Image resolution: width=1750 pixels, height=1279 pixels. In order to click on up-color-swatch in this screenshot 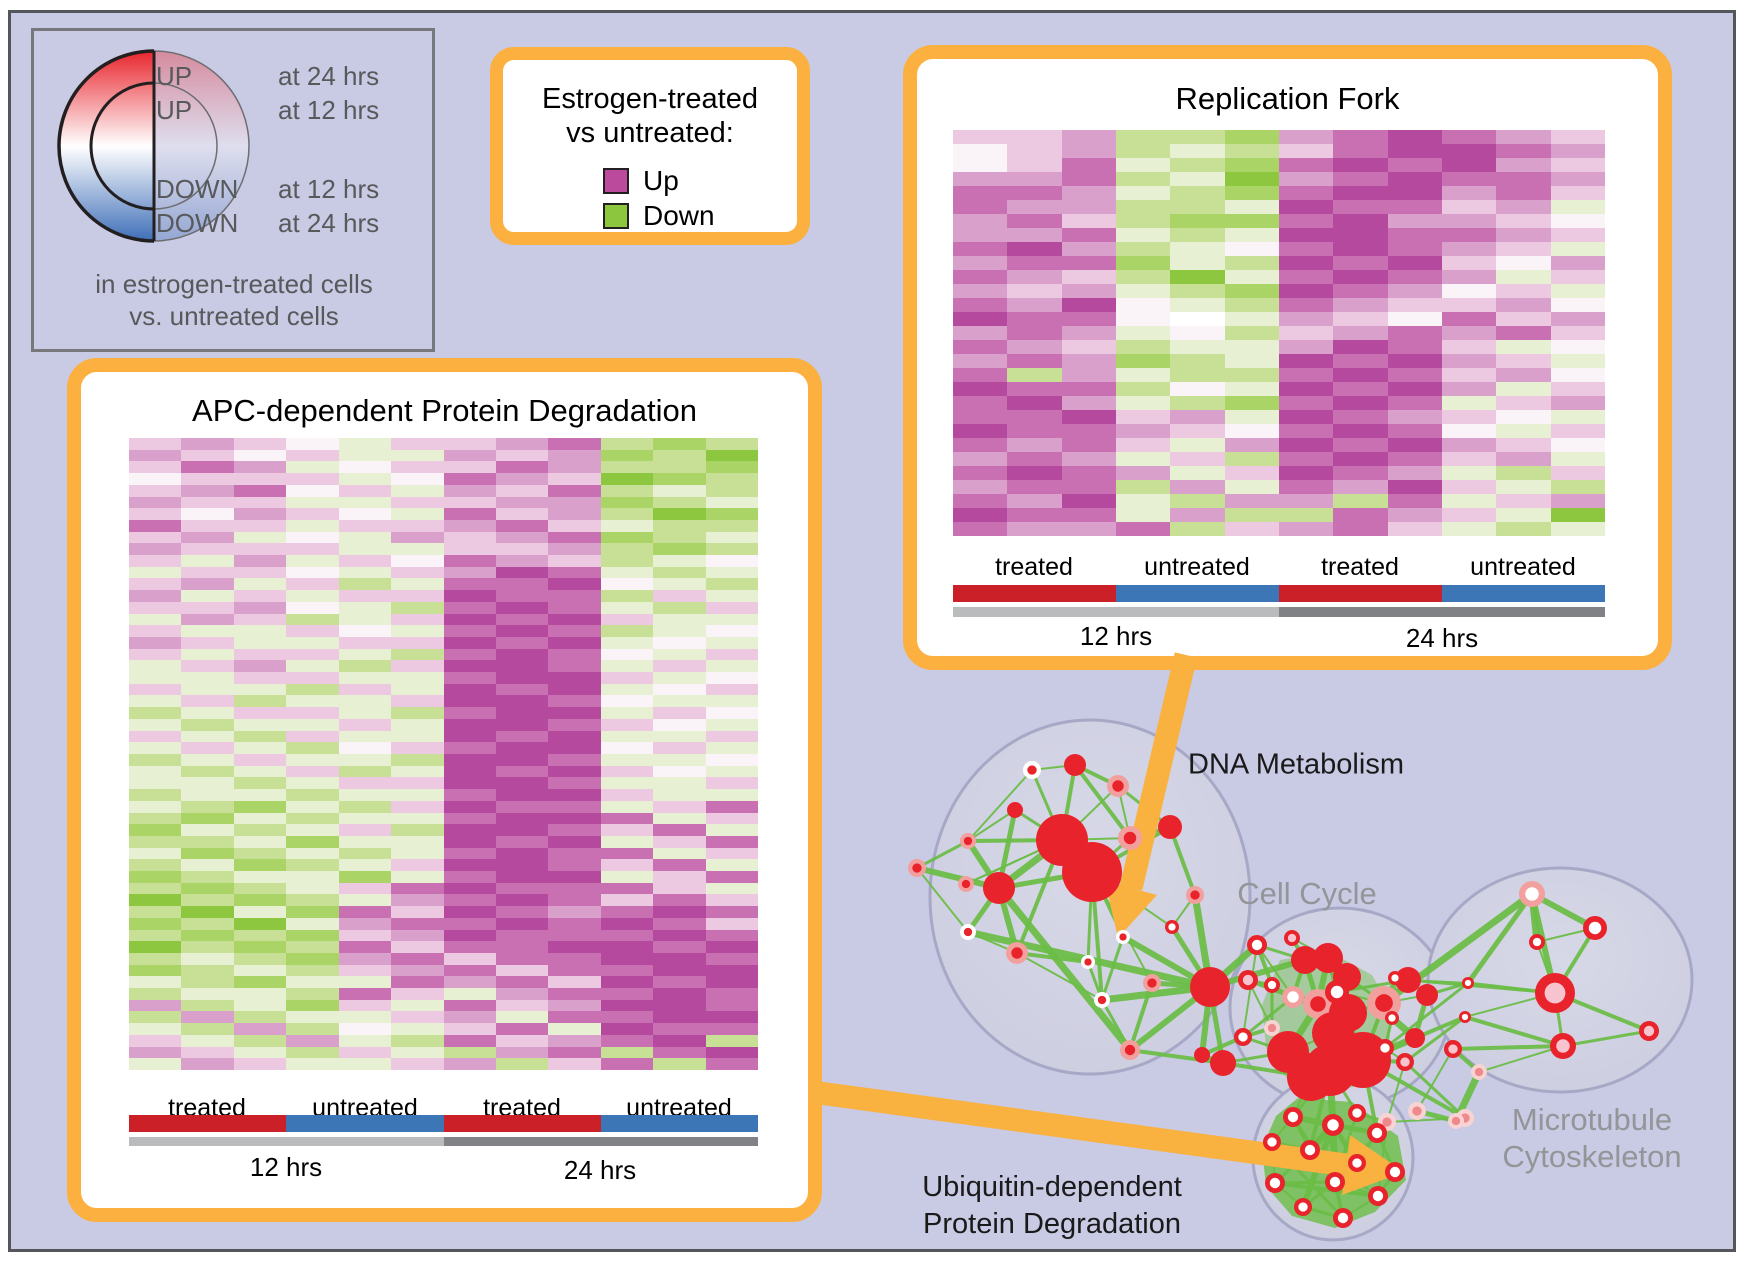, I will do `click(616, 181)`.